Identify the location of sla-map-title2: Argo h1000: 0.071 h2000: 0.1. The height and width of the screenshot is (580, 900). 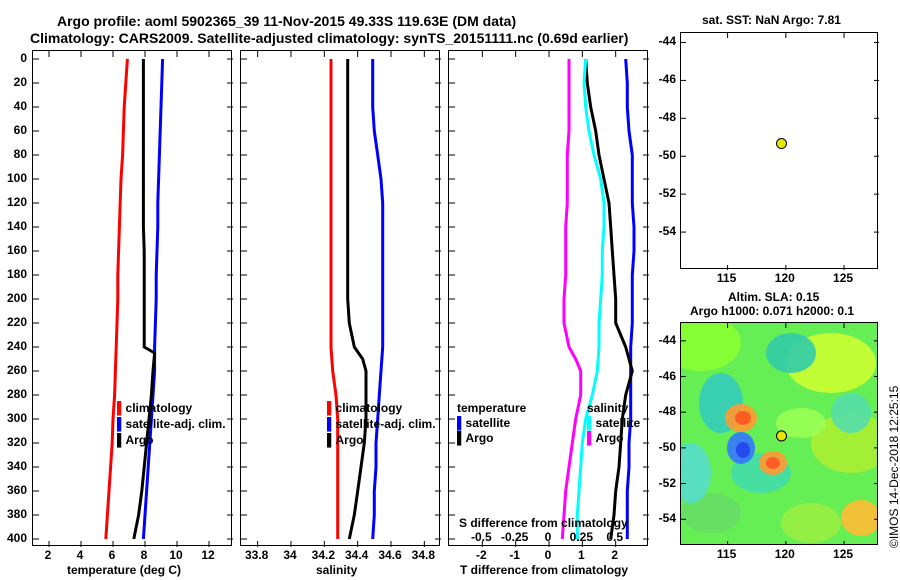
(772, 311).